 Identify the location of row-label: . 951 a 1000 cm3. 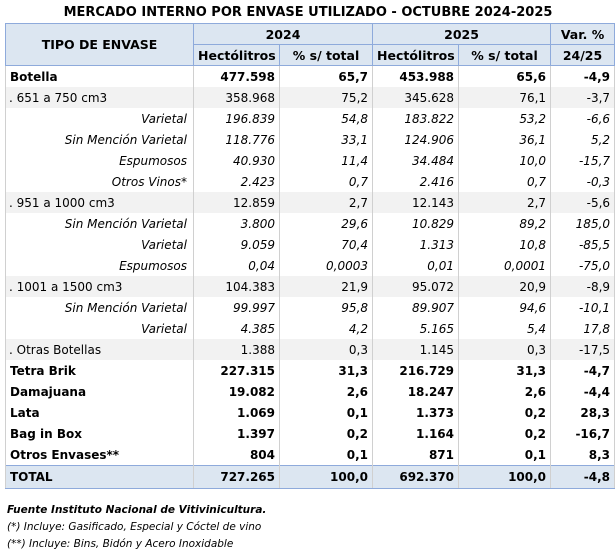
(99, 202).